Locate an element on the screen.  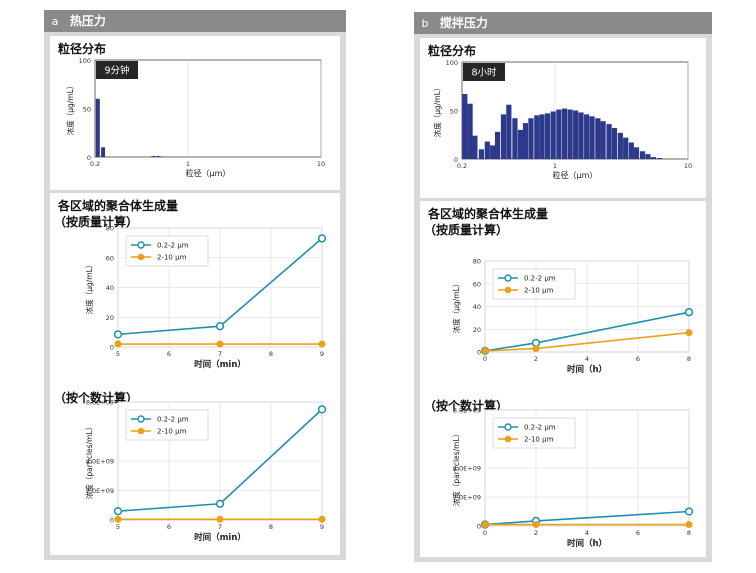
a-count-xtick-label: 8 is located at coordinates (271, 527).